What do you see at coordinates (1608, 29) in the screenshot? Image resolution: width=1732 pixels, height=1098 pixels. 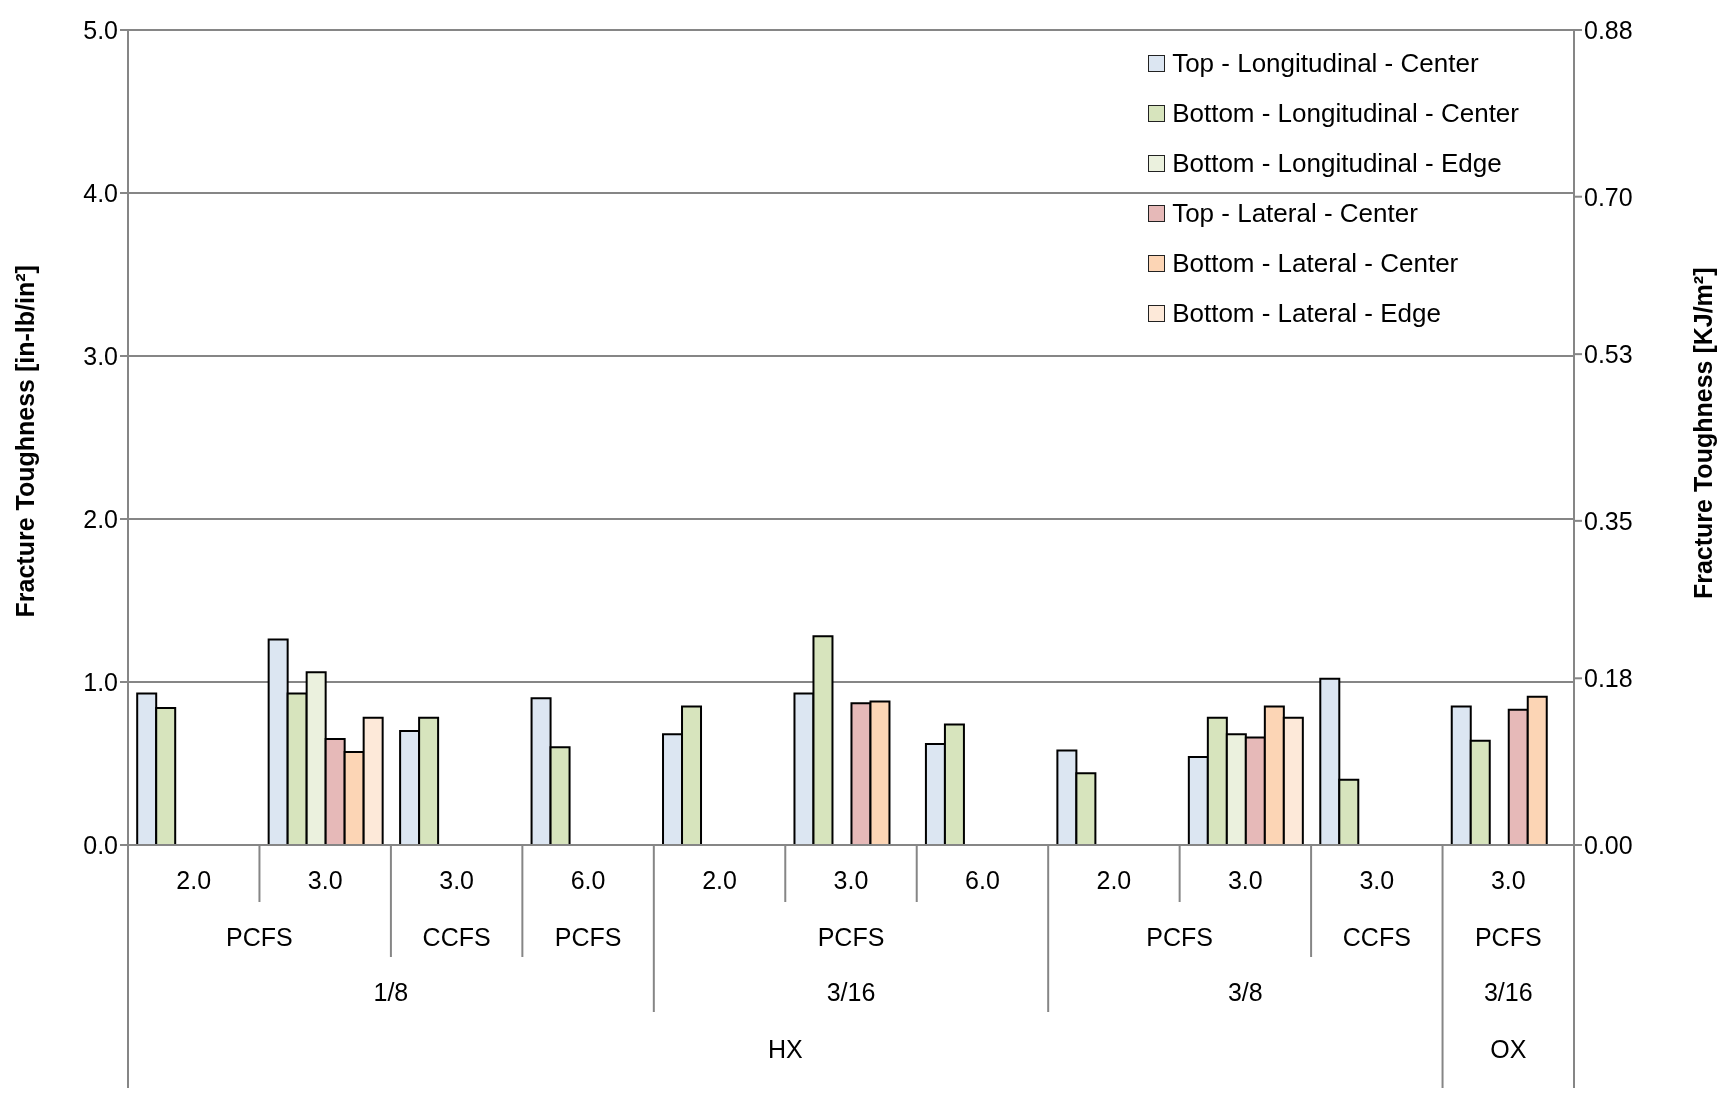 I see `y2-tick-label: 0.88` at bounding box center [1608, 29].